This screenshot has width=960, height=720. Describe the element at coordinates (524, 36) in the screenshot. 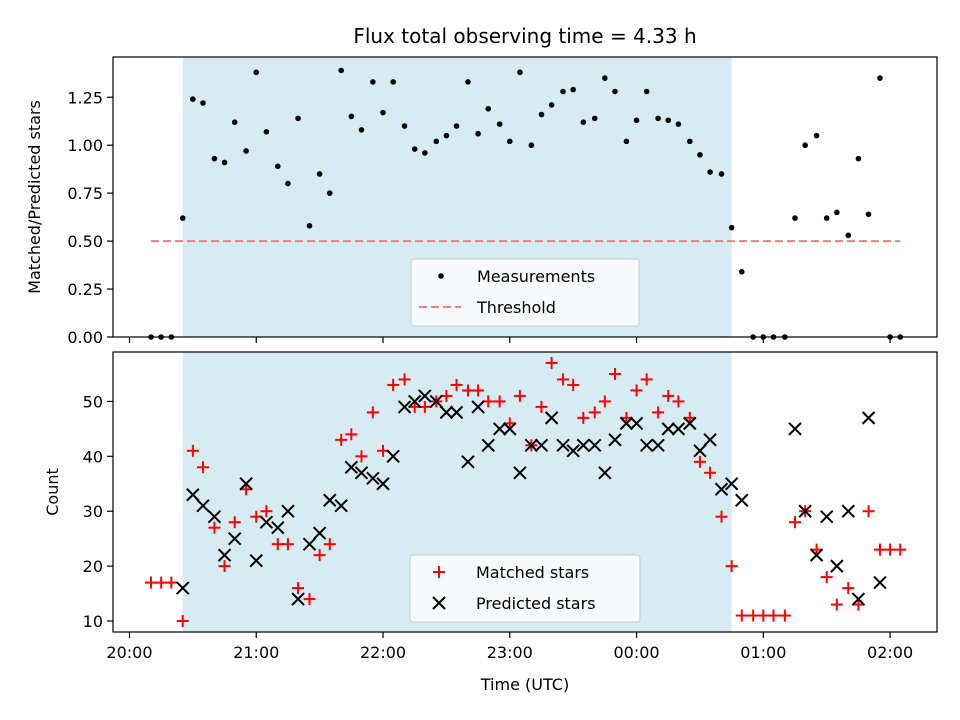

I see `chart-title: Flux total observing time = 4.33 h` at that location.